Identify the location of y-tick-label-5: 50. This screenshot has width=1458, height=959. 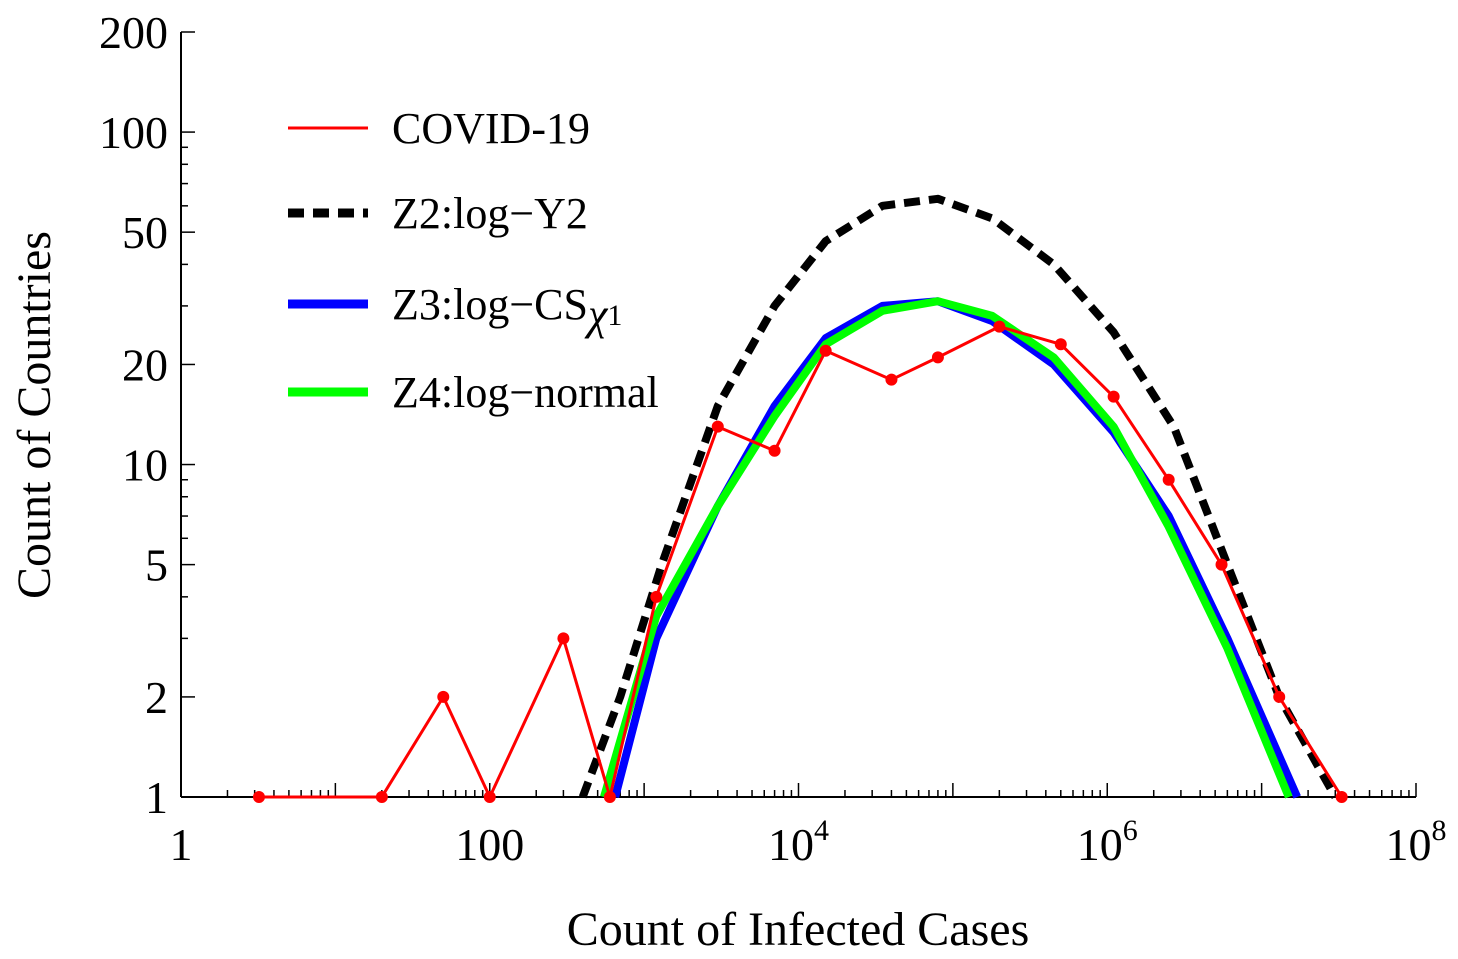
(145, 232).